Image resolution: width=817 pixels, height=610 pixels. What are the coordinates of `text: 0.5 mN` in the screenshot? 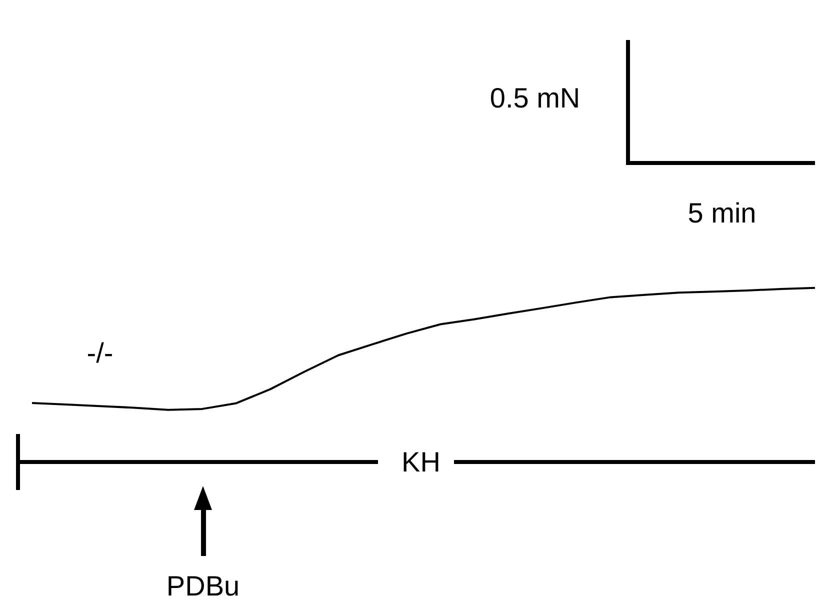 It's located at (535, 98).